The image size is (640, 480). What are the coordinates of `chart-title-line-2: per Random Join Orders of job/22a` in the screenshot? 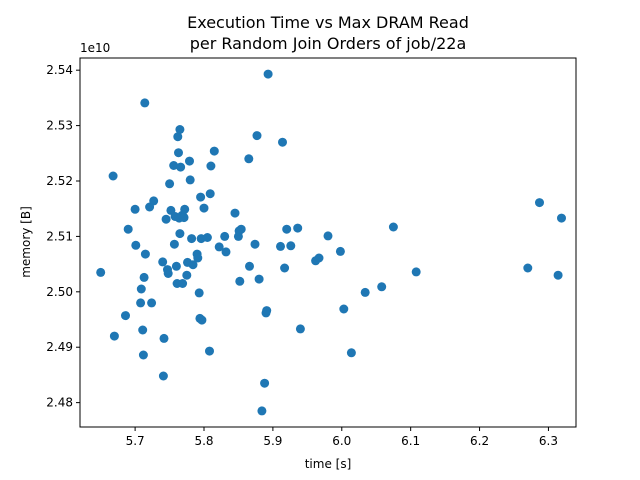 It's located at (328, 43).